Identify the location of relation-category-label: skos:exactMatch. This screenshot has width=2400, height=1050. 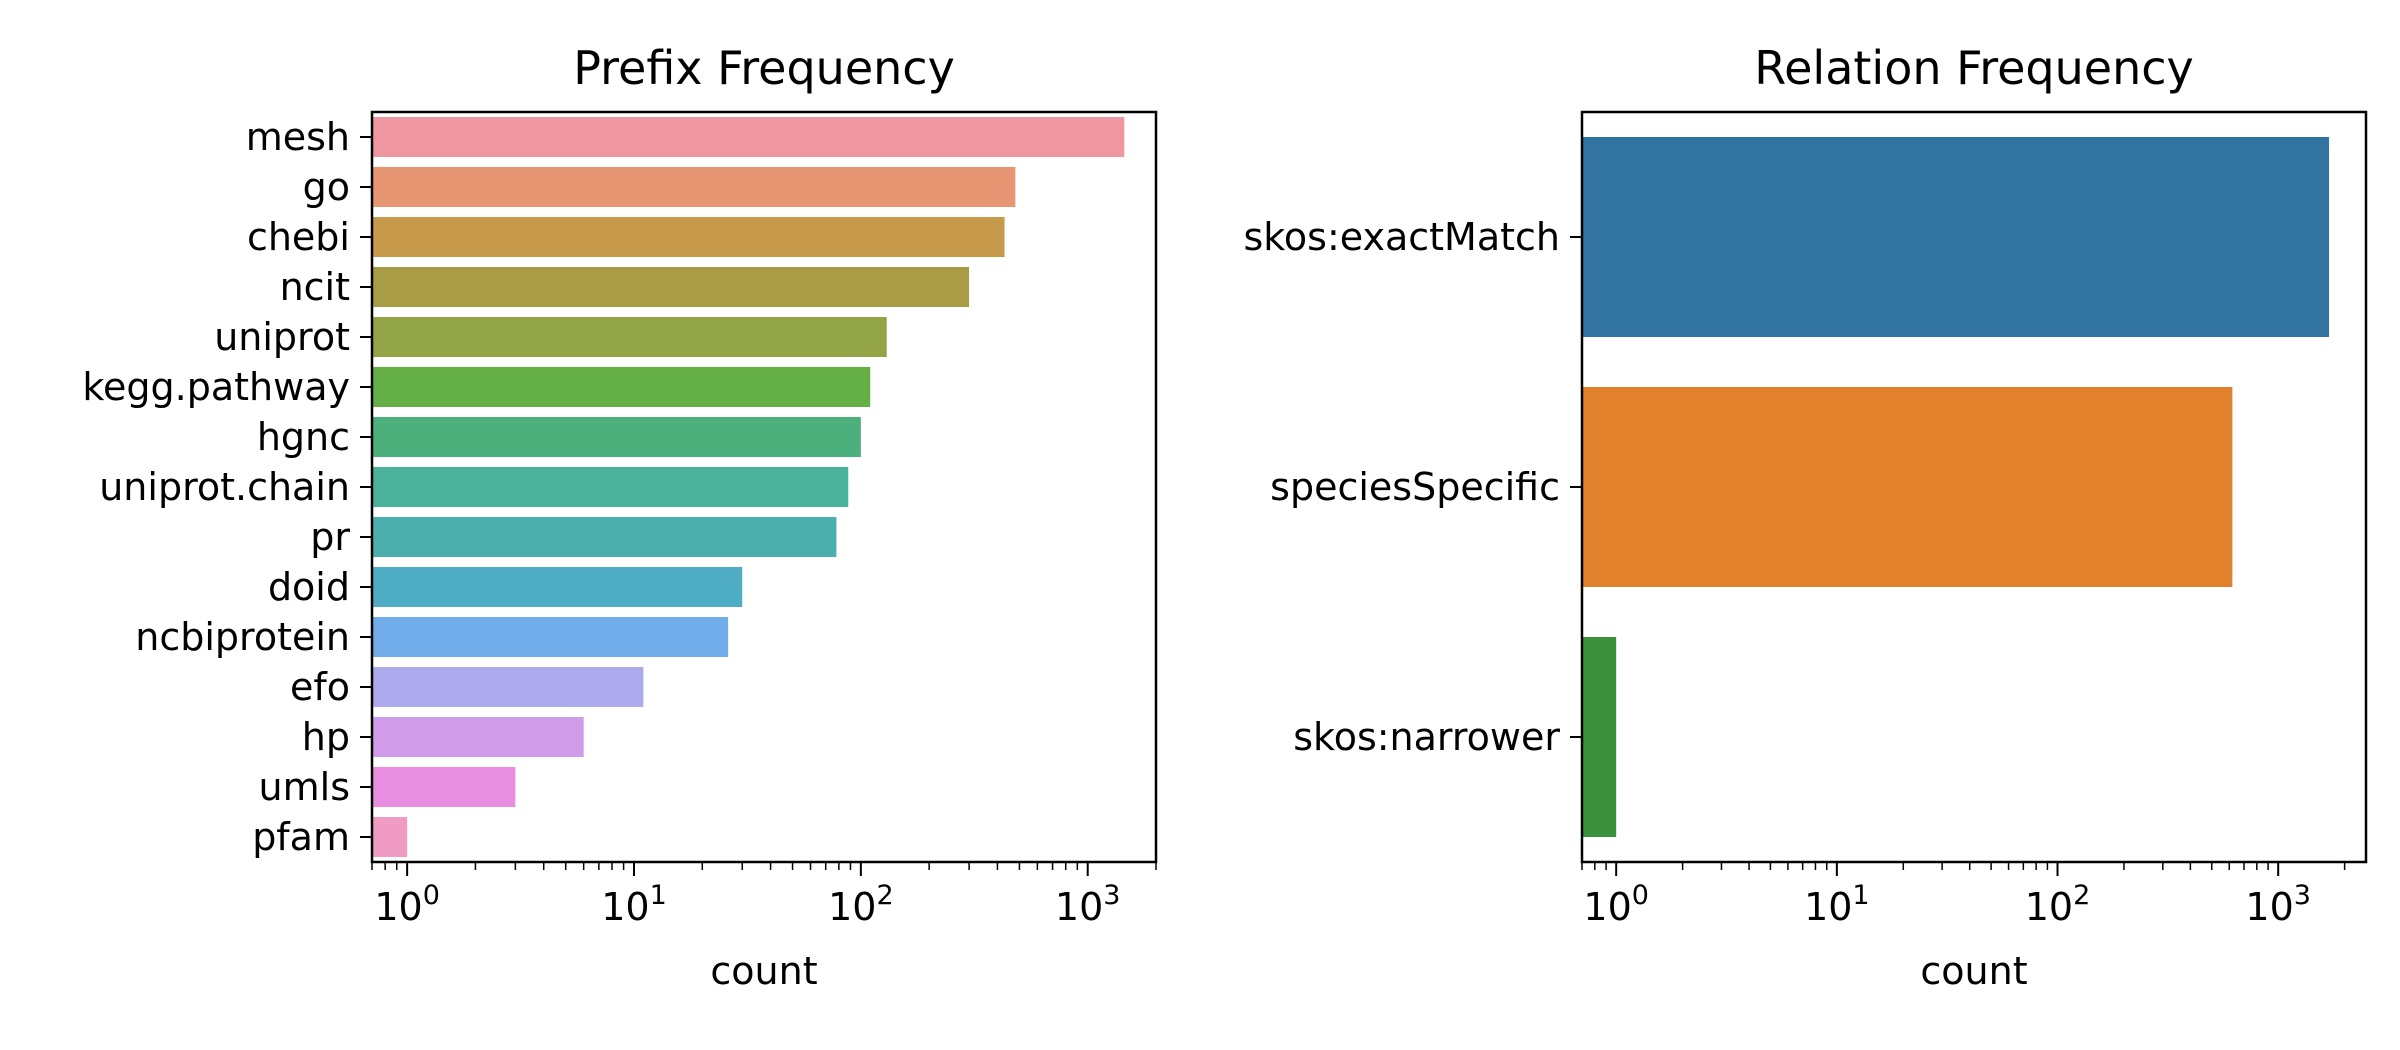
(1401, 237).